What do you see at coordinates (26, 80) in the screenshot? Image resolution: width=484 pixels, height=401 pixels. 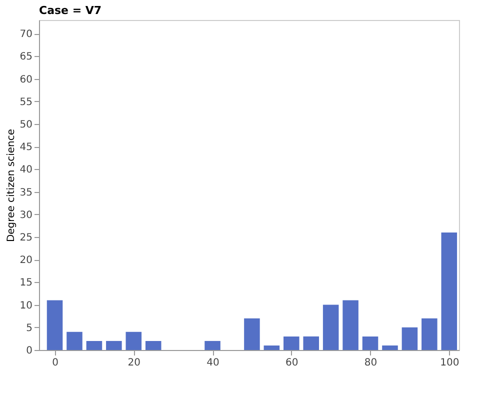 I see `y-tick-label: 60` at bounding box center [26, 80].